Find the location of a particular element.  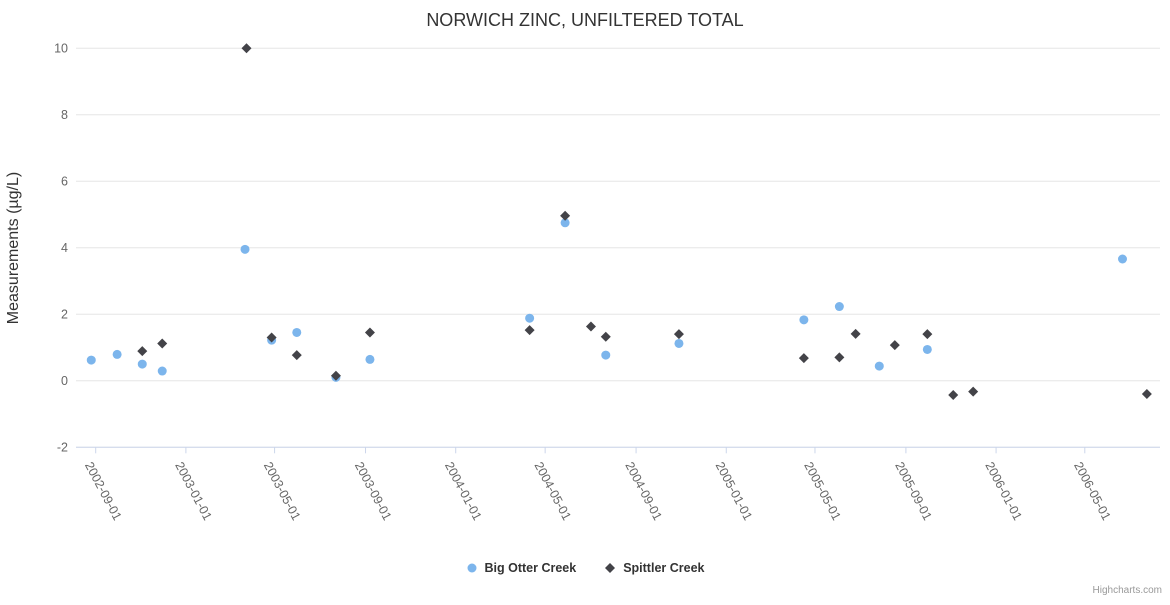

highcharts-credit-link: Highcharts.com is located at coordinates (1127, 590).